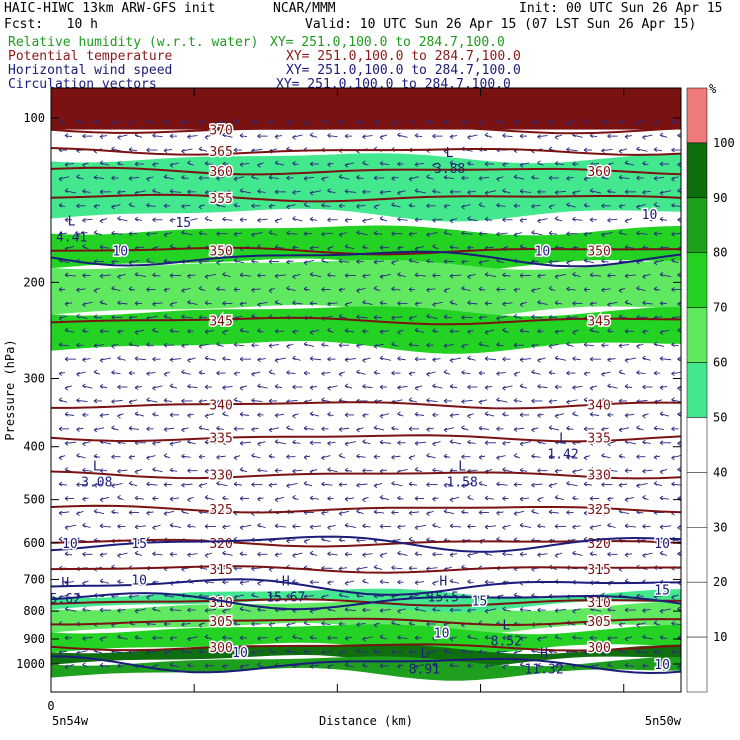  Describe the element at coordinates (443, 597) in the screenshot. I see `extremum-value: 15.5` at that location.